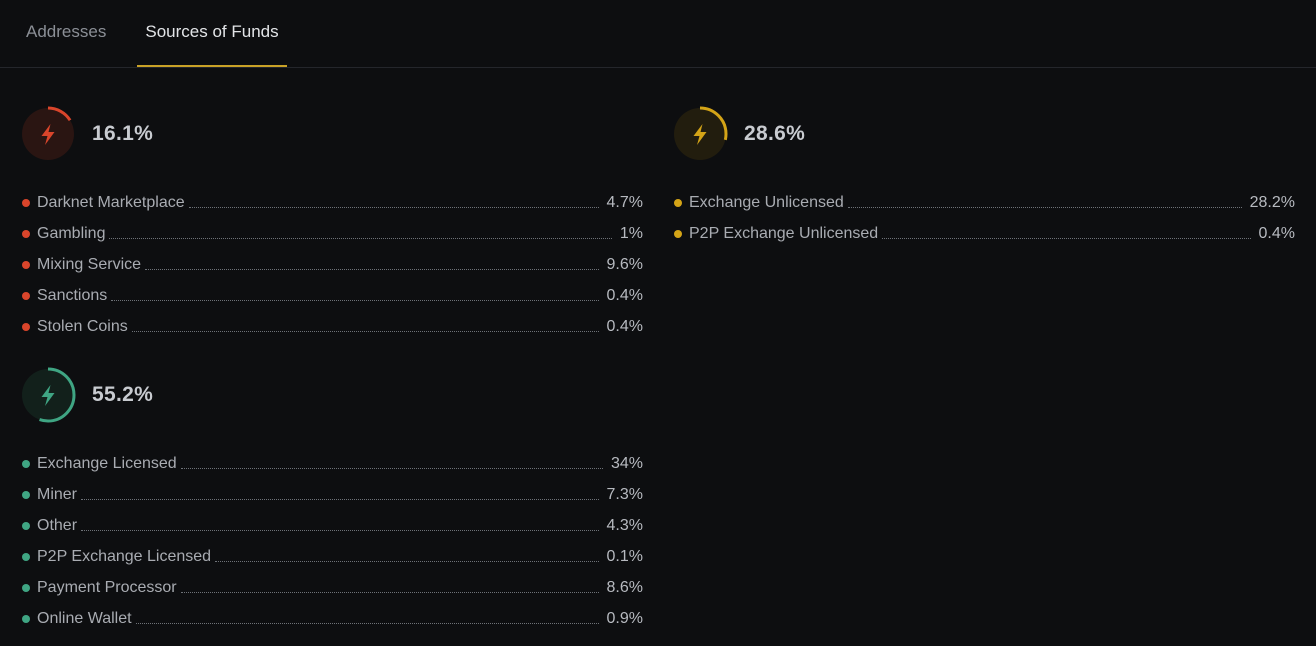 The height and width of the screenshot is (646, 1316). Describe the element at coordinates (775, 133) in the screenshot. I see `group-percent: 28.6%` at that location.